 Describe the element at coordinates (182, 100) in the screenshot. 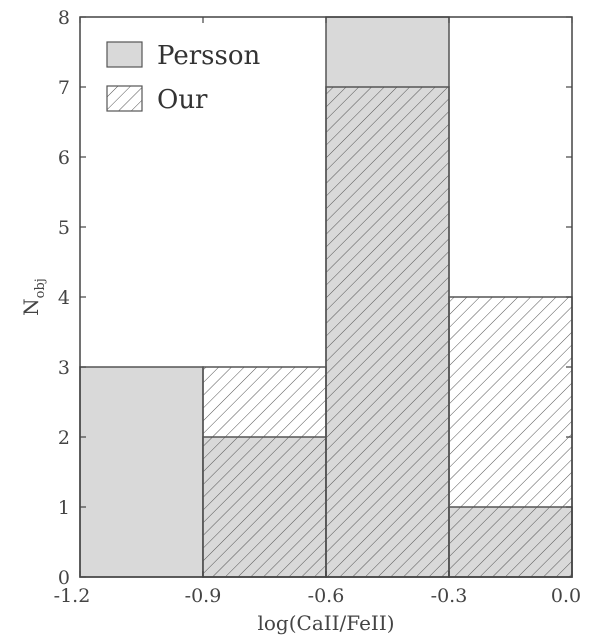

I see `legend-label-our: Our` at that location.